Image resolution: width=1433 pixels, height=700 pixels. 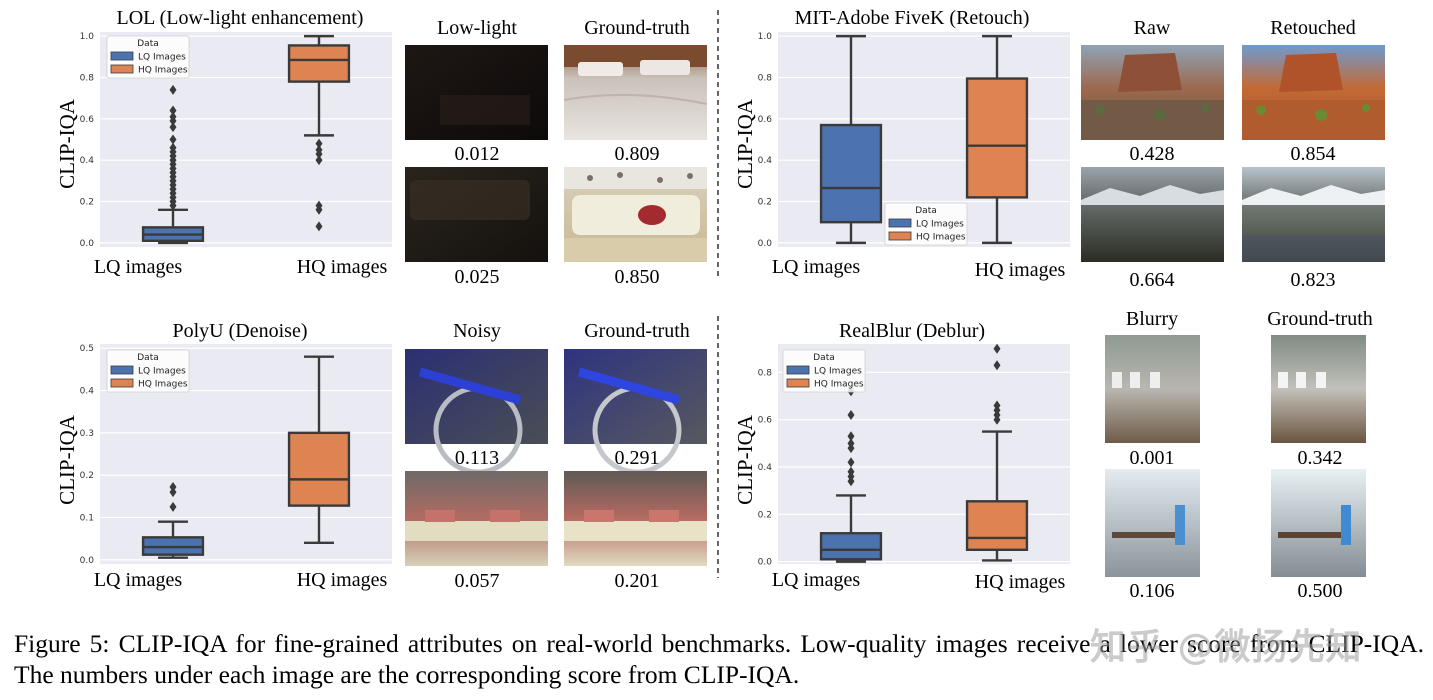 What do you see at coordinates (87, 434) in the screenshot?
I see `y-tick-label: 0.3` at bounding box center [87, 434].